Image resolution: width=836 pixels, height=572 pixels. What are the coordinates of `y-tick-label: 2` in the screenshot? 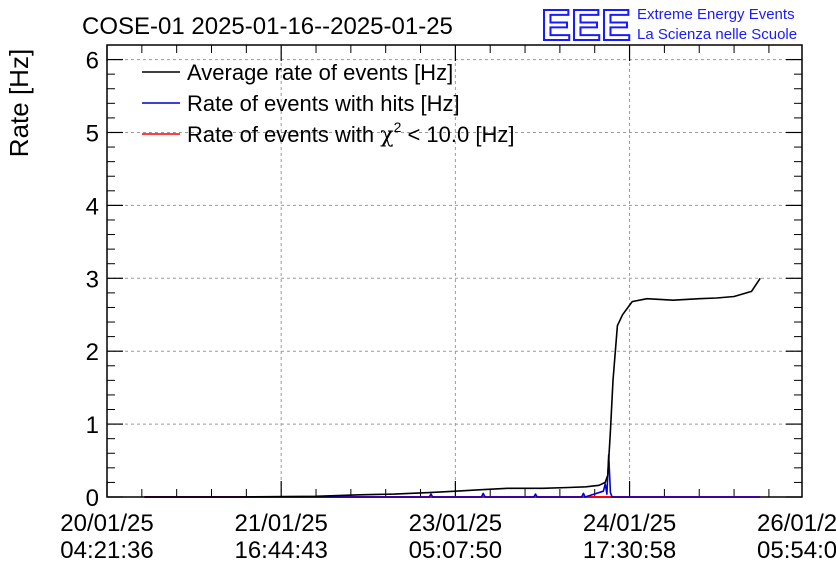 It's located at (92, 352).